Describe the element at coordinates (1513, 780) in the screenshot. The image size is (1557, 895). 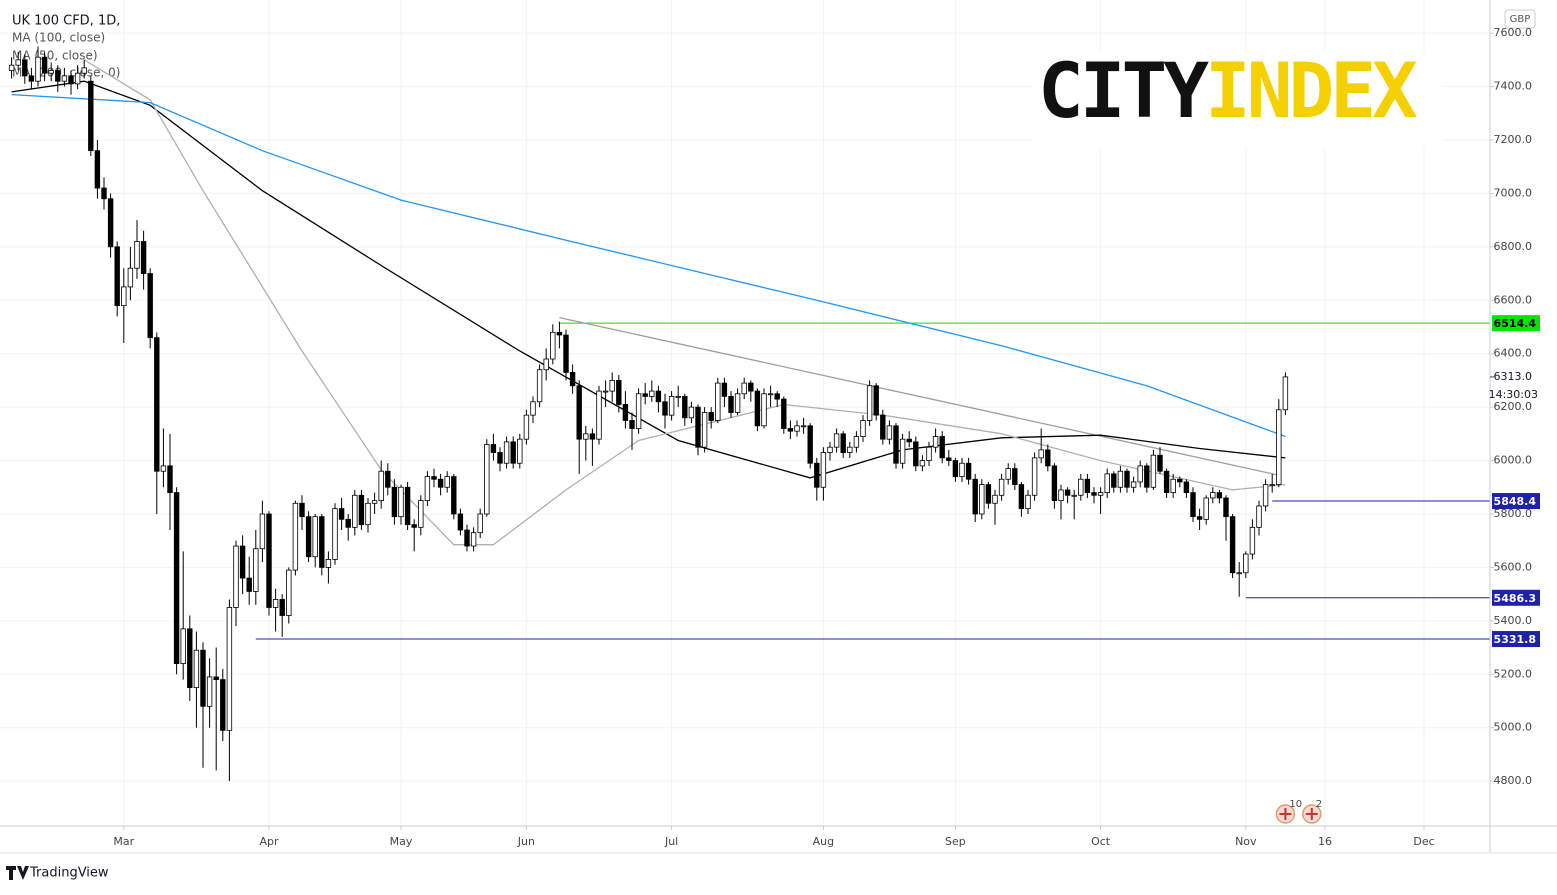
I see `y-tick-label: 4800.0` at that location.